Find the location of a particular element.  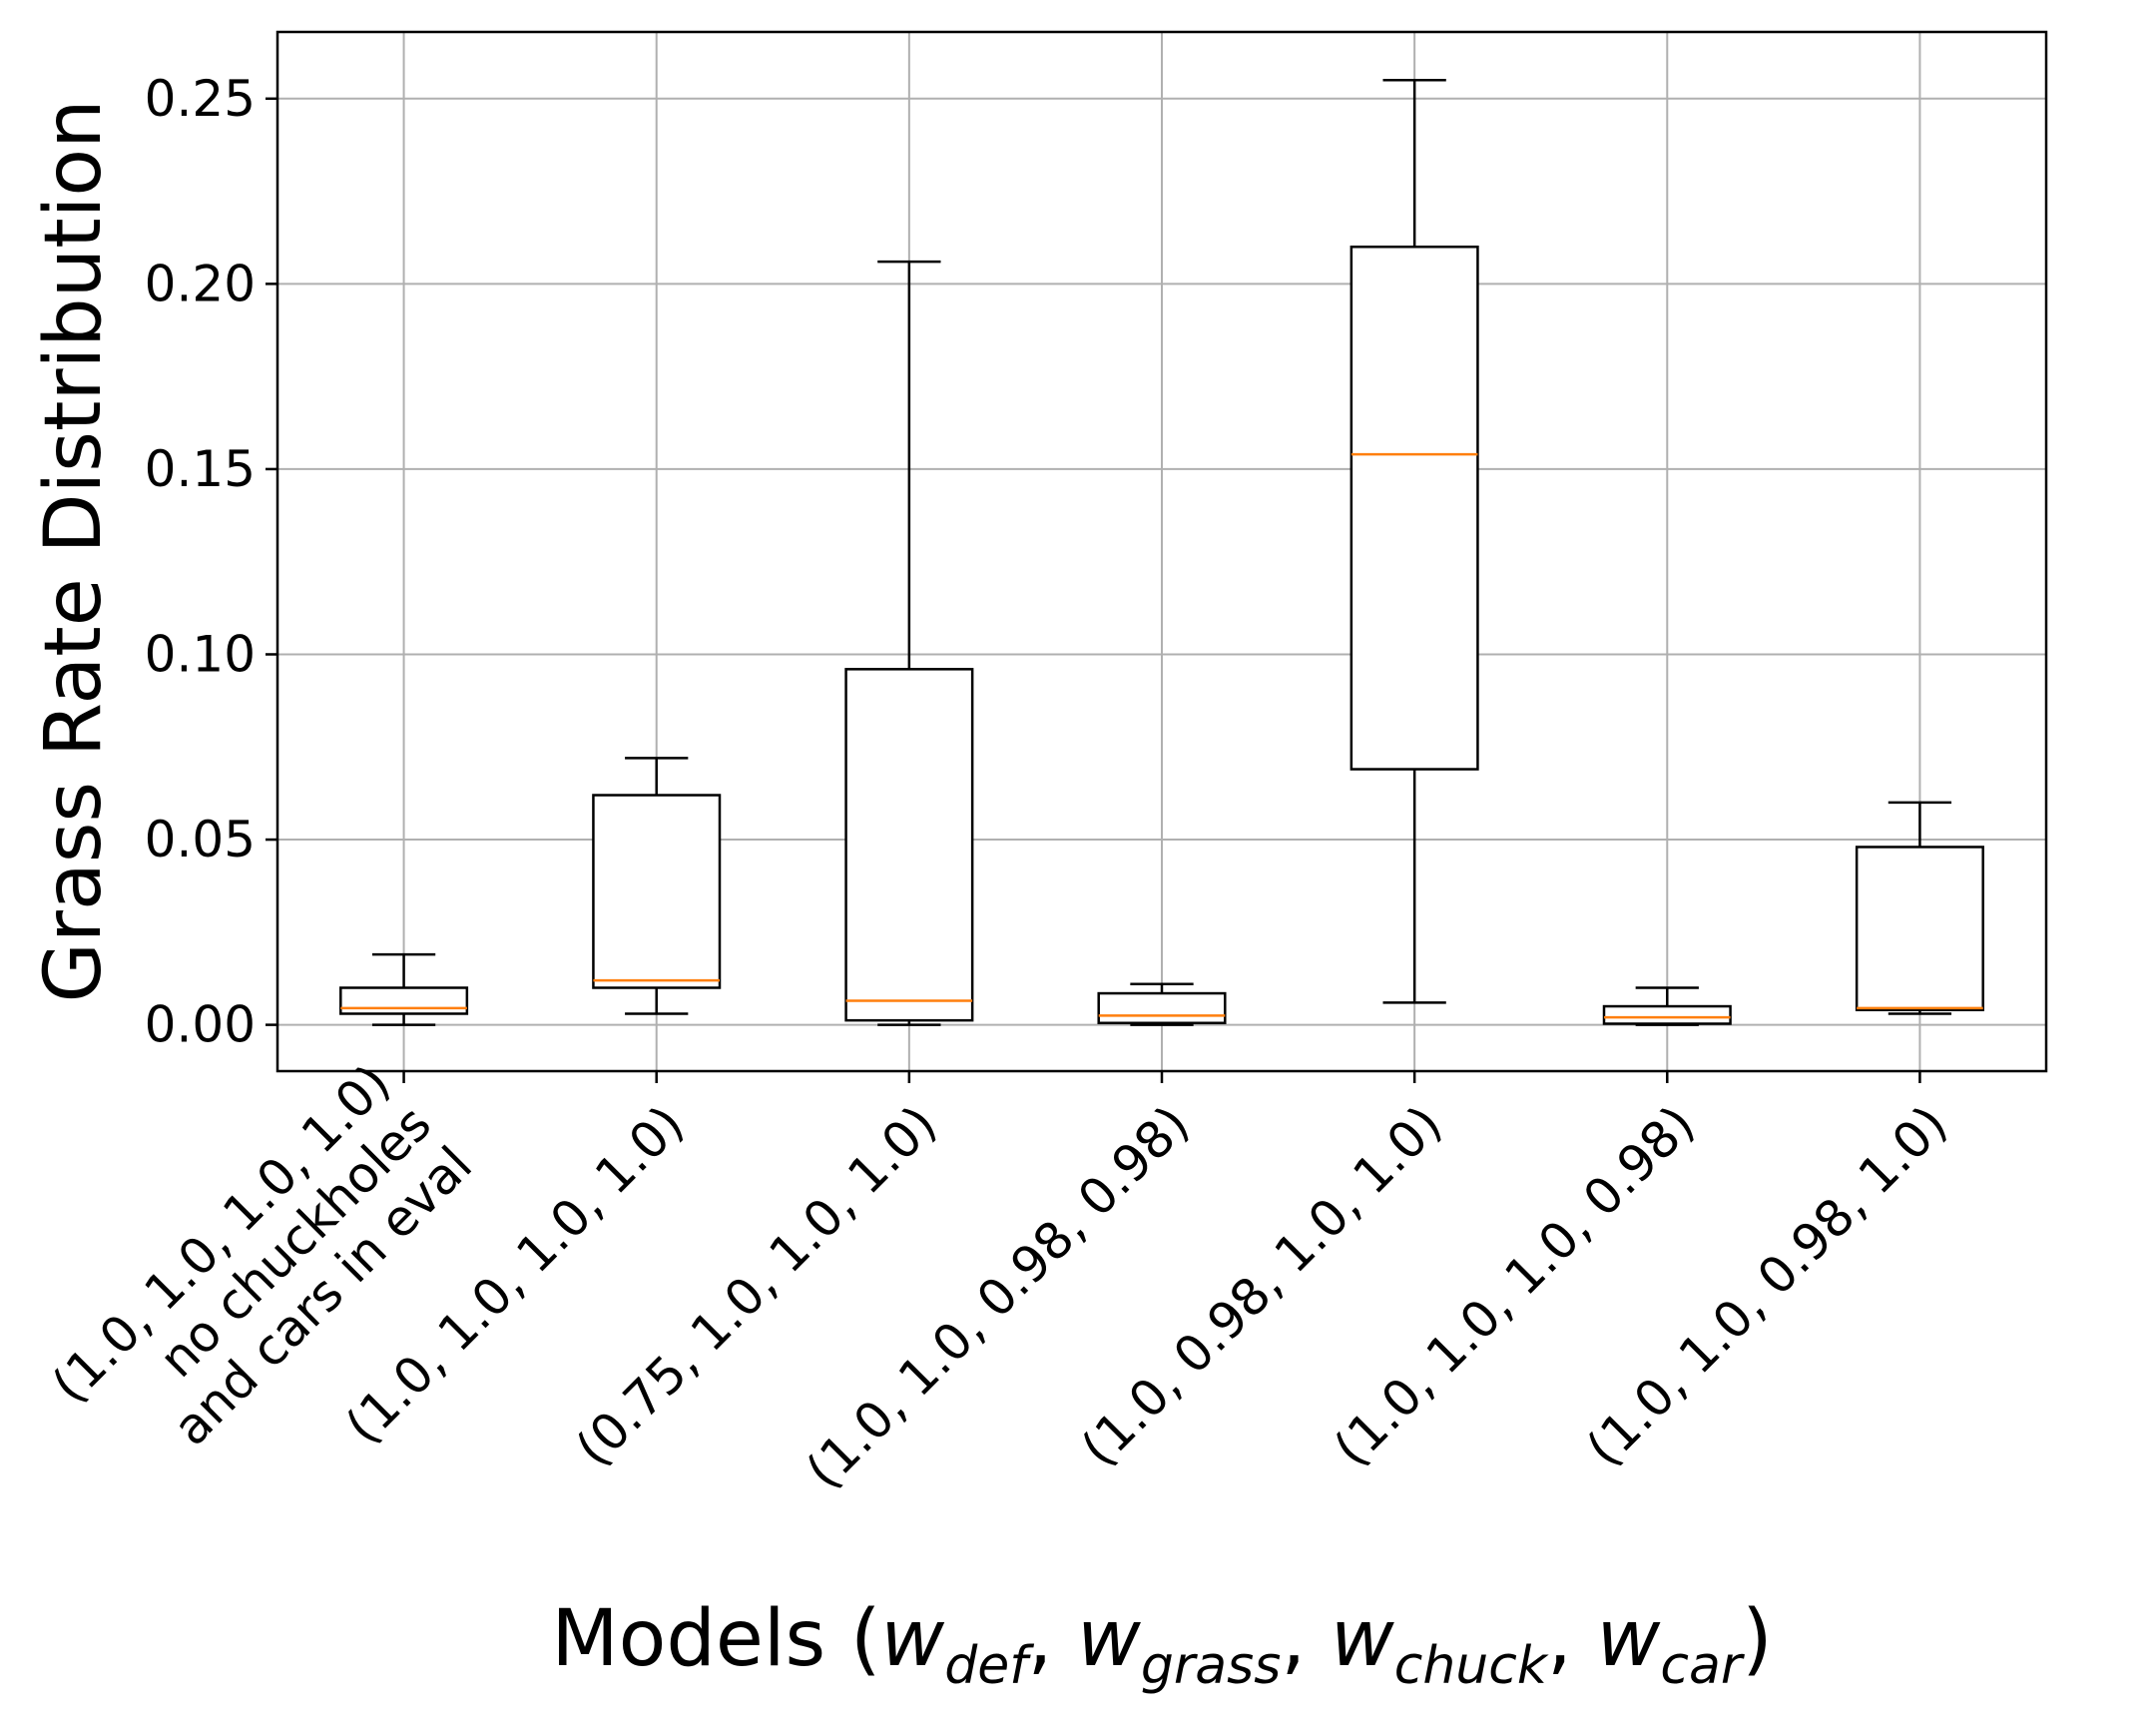

y-axis-label: Grass Rate Distribution is located at coordinates (74, 550).